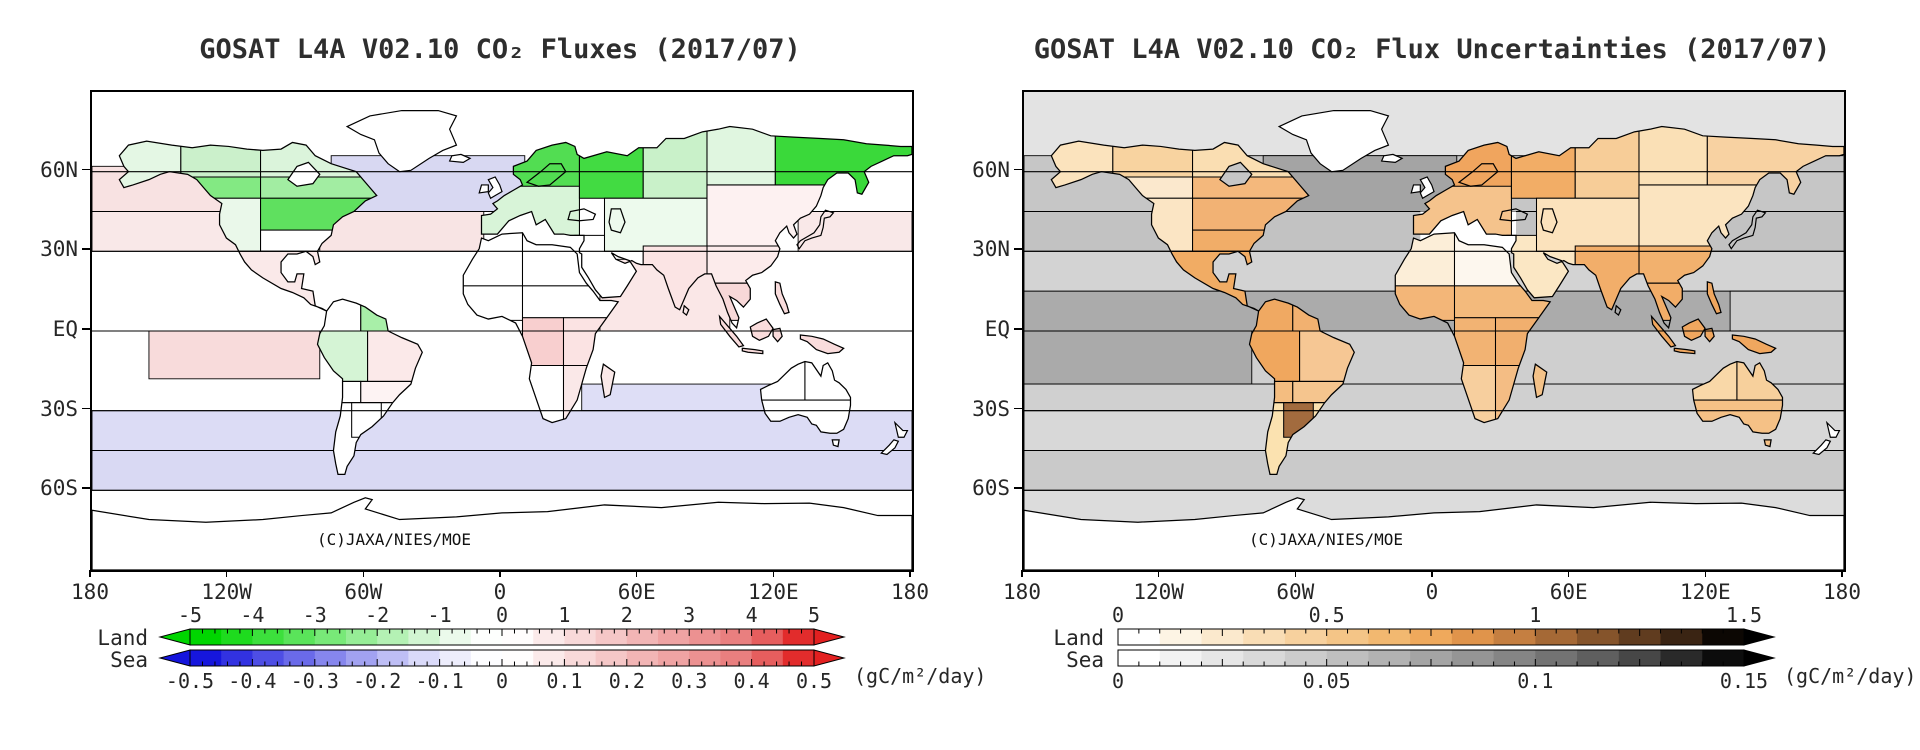  What do you see at coordinates (920, 676) in the screenshot?
I see `units-label: (gC/m²/day)` at bounding box center [920, 676].